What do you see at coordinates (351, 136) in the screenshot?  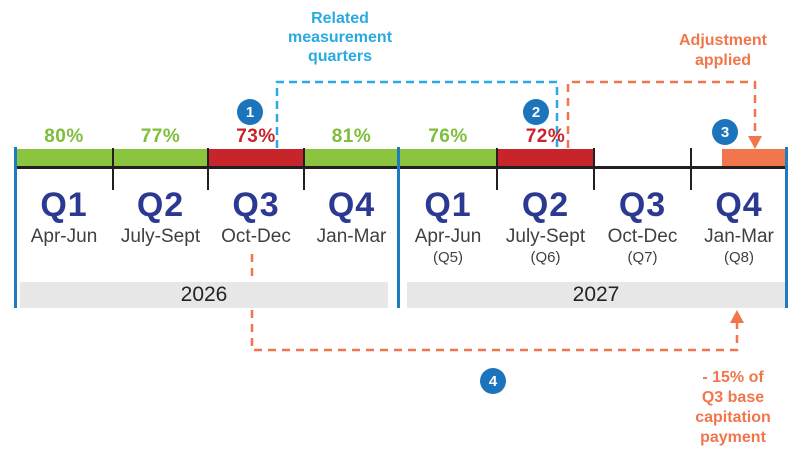 I see `pct-label: 81%` at bounding box center [351, 136].